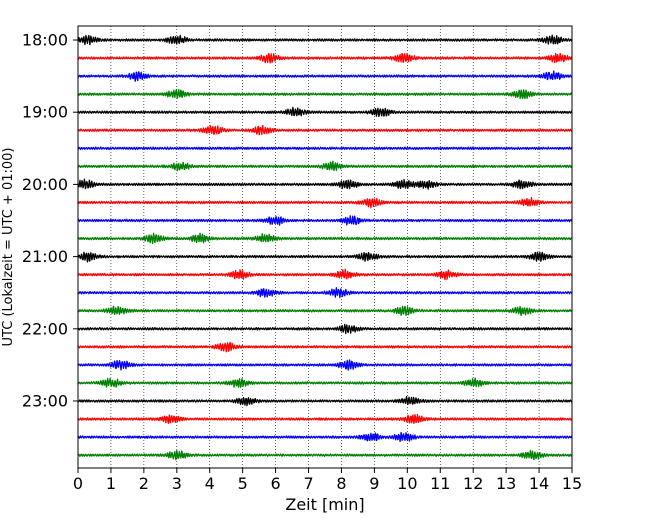  I want to click on x-tick-label: 4, so click(210, 483).